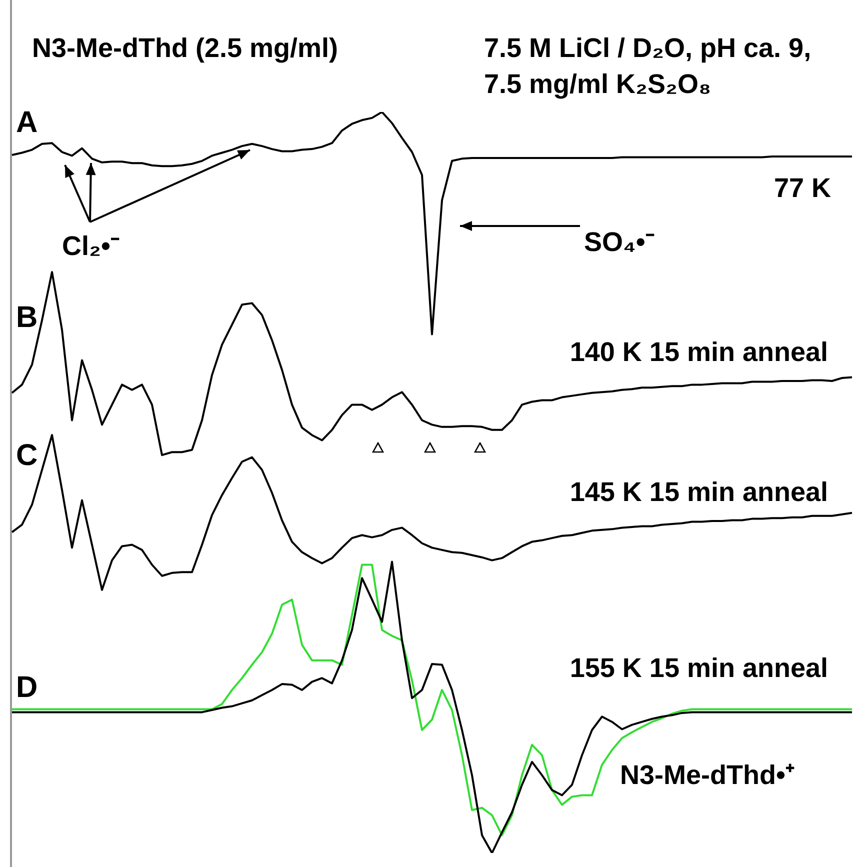 This screenshot has width=861, height=867. Describe the element at coordinates (699, 352) in the screenshot. I see `series-label: 140 K 15 min anneal` at that location.